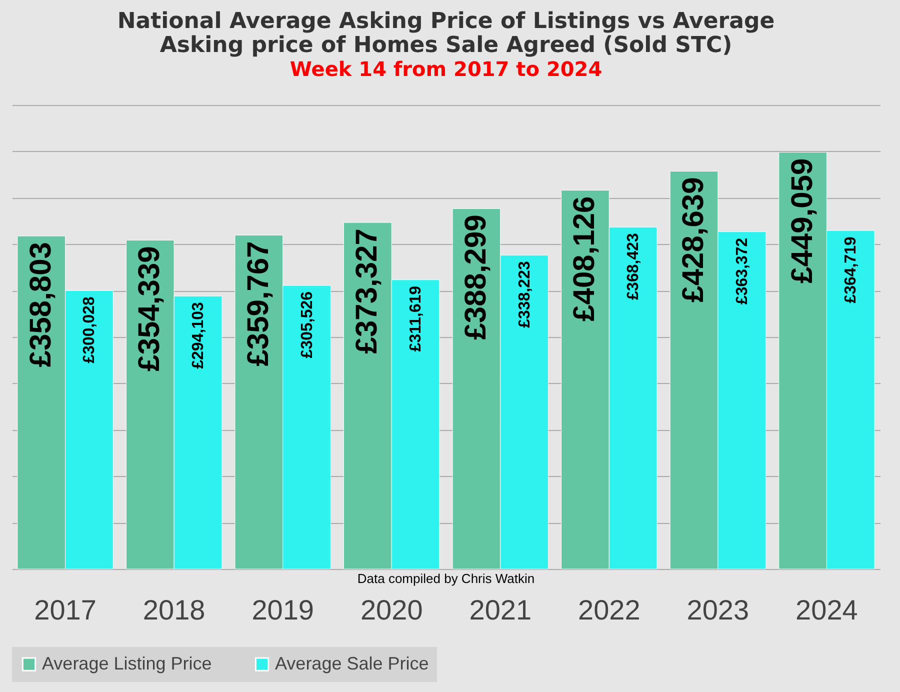 The image size is (900, 692). I want to click on chart-title: National Average Asking Price of Listings vs Average Asking price of Homes Sale Agreed (Sold STC), so click(446, 33).